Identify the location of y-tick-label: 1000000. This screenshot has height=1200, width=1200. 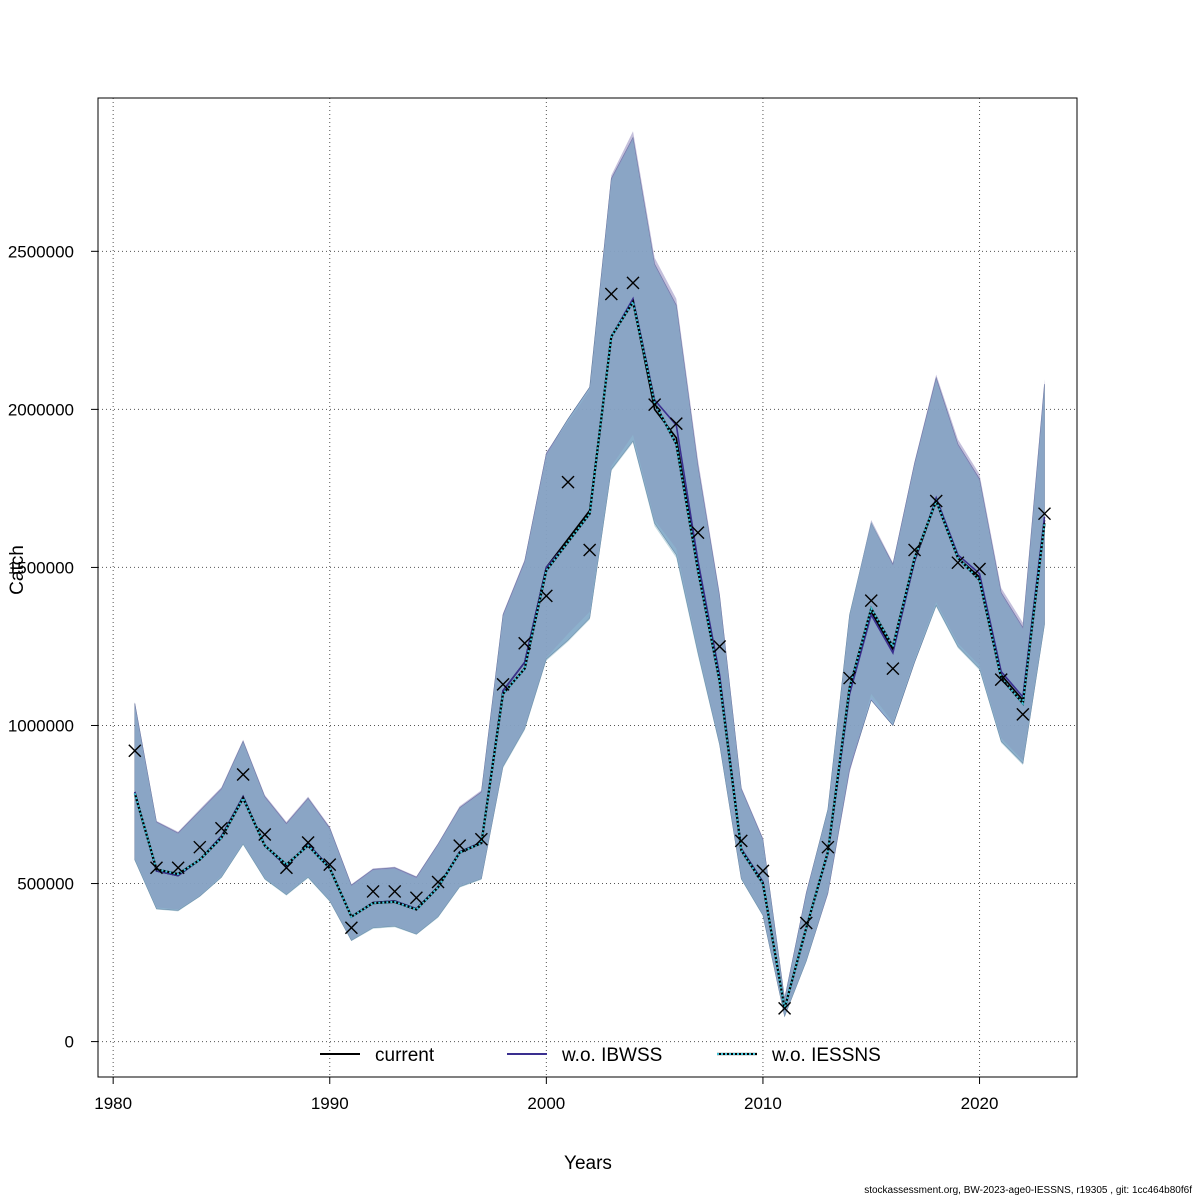
(41, 725).